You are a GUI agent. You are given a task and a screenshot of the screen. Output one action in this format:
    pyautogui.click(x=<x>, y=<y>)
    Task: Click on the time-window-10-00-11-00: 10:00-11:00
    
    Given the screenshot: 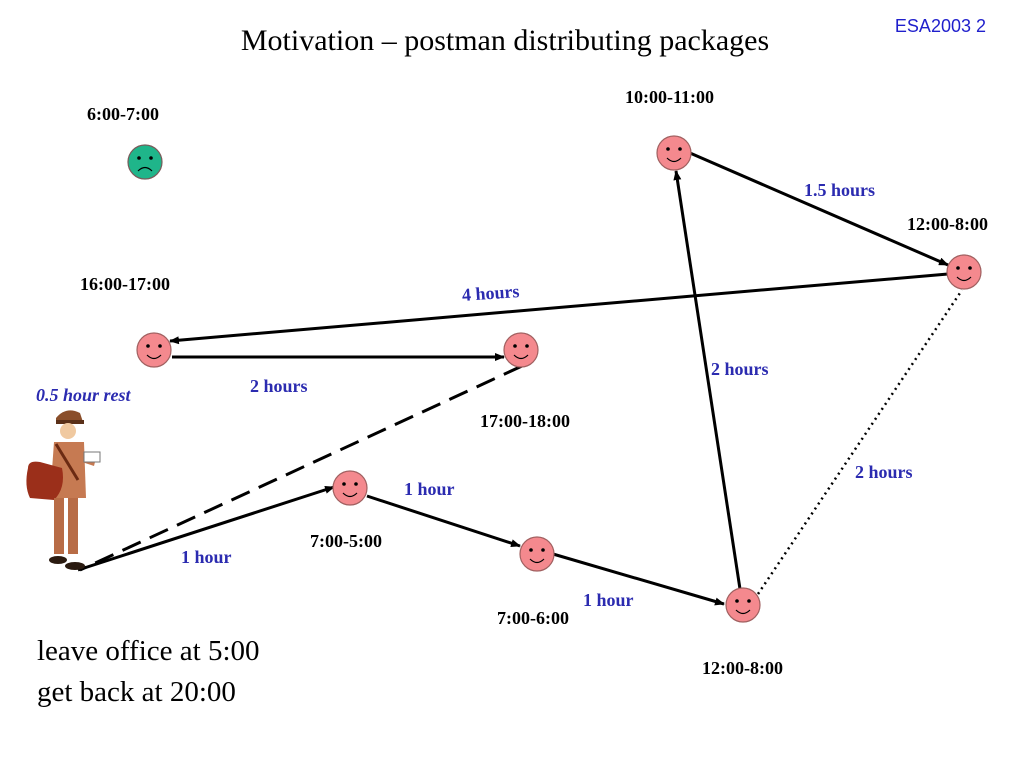 What is the action you would take?
    pyautogui.click(x=669, y=97)
    